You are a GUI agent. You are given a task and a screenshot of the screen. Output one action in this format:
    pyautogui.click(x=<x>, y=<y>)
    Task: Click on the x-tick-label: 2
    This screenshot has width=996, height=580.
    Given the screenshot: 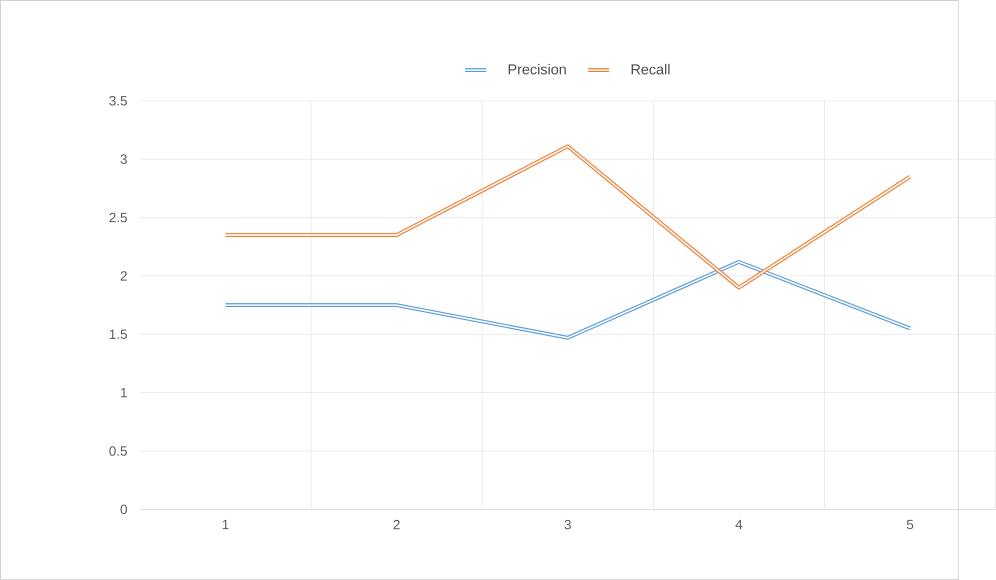 What is the action you would take?
    pyautogui.click(x=397, y=525)
    